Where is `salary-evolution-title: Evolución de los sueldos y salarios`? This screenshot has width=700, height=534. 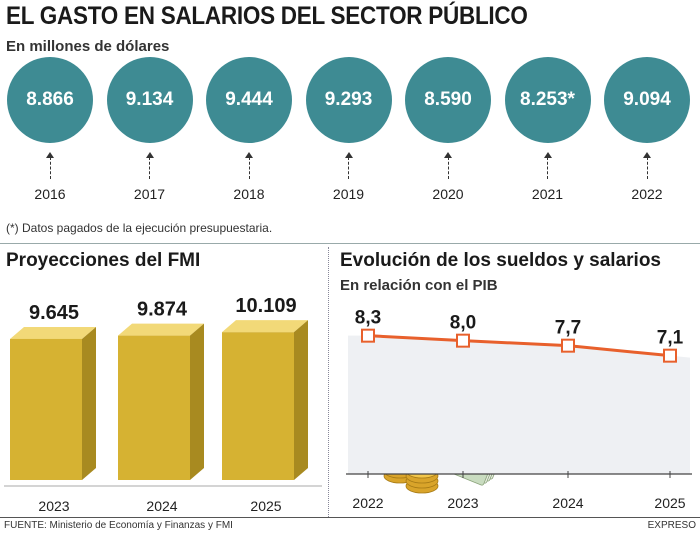 salary-evolution-title: Evolución de los sueldos y salarios is located at coordinates (500, 260).